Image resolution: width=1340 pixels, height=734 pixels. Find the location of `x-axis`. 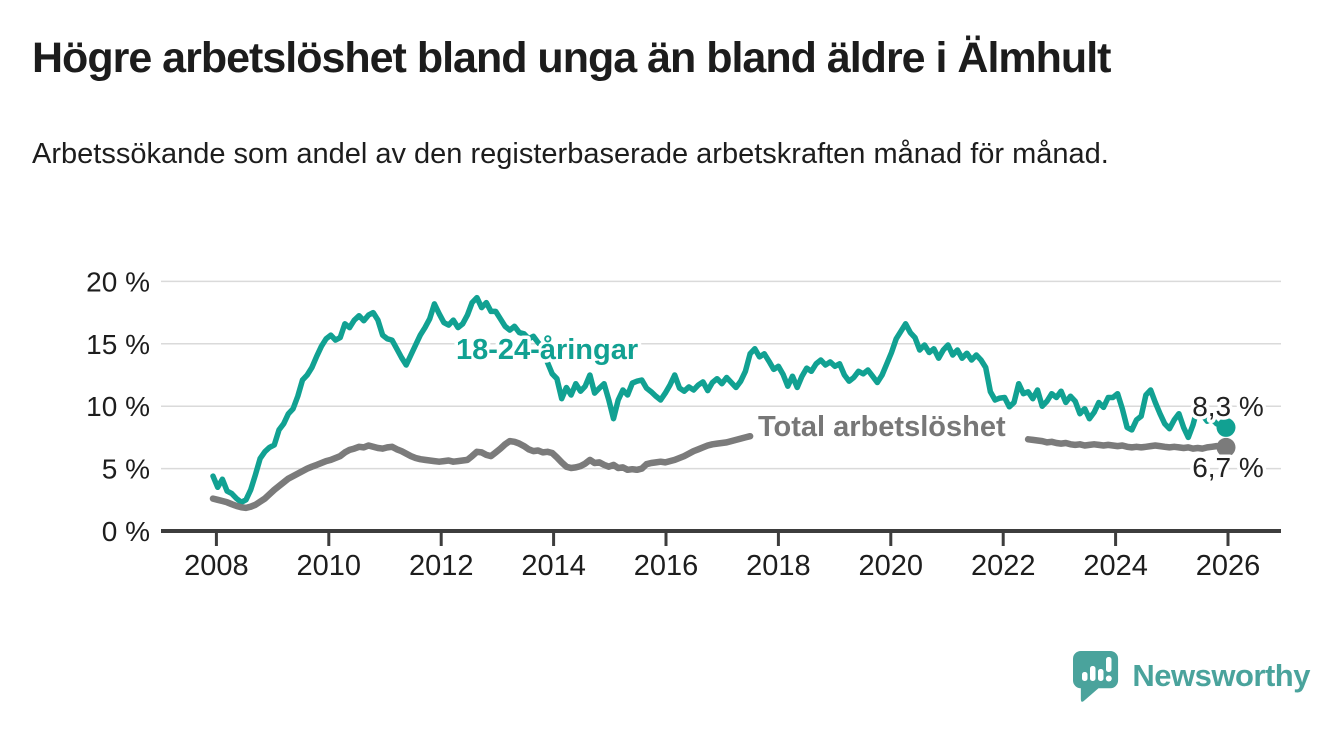

x-axis is located at coordinates (721, 537).